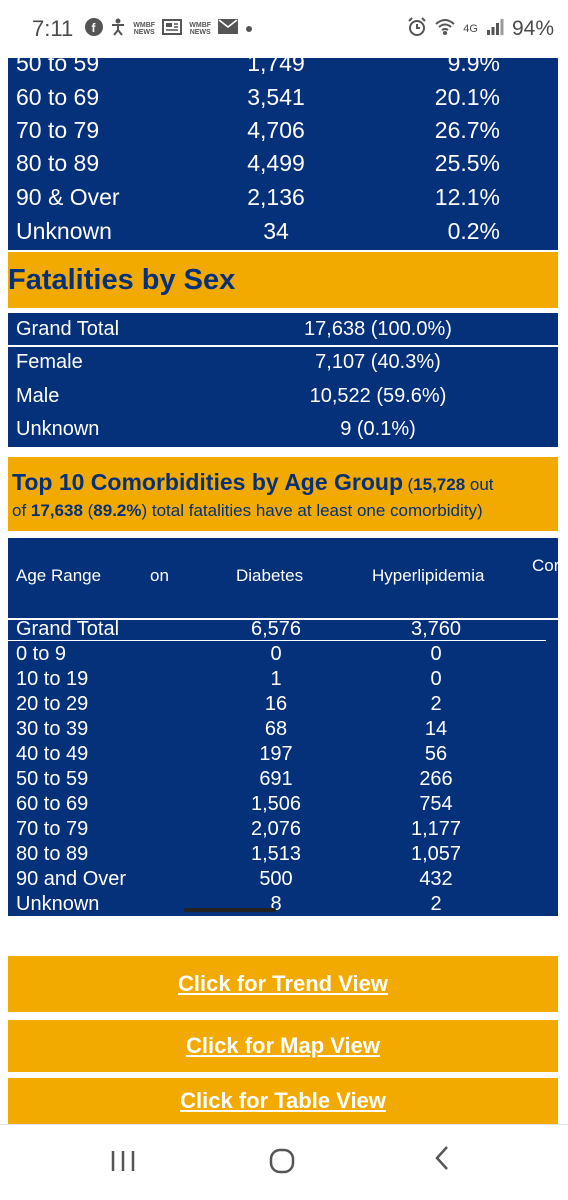 The image size is (568, 1200). I want to click on table-row: 20 to 29 16 2, so click(283, 705).